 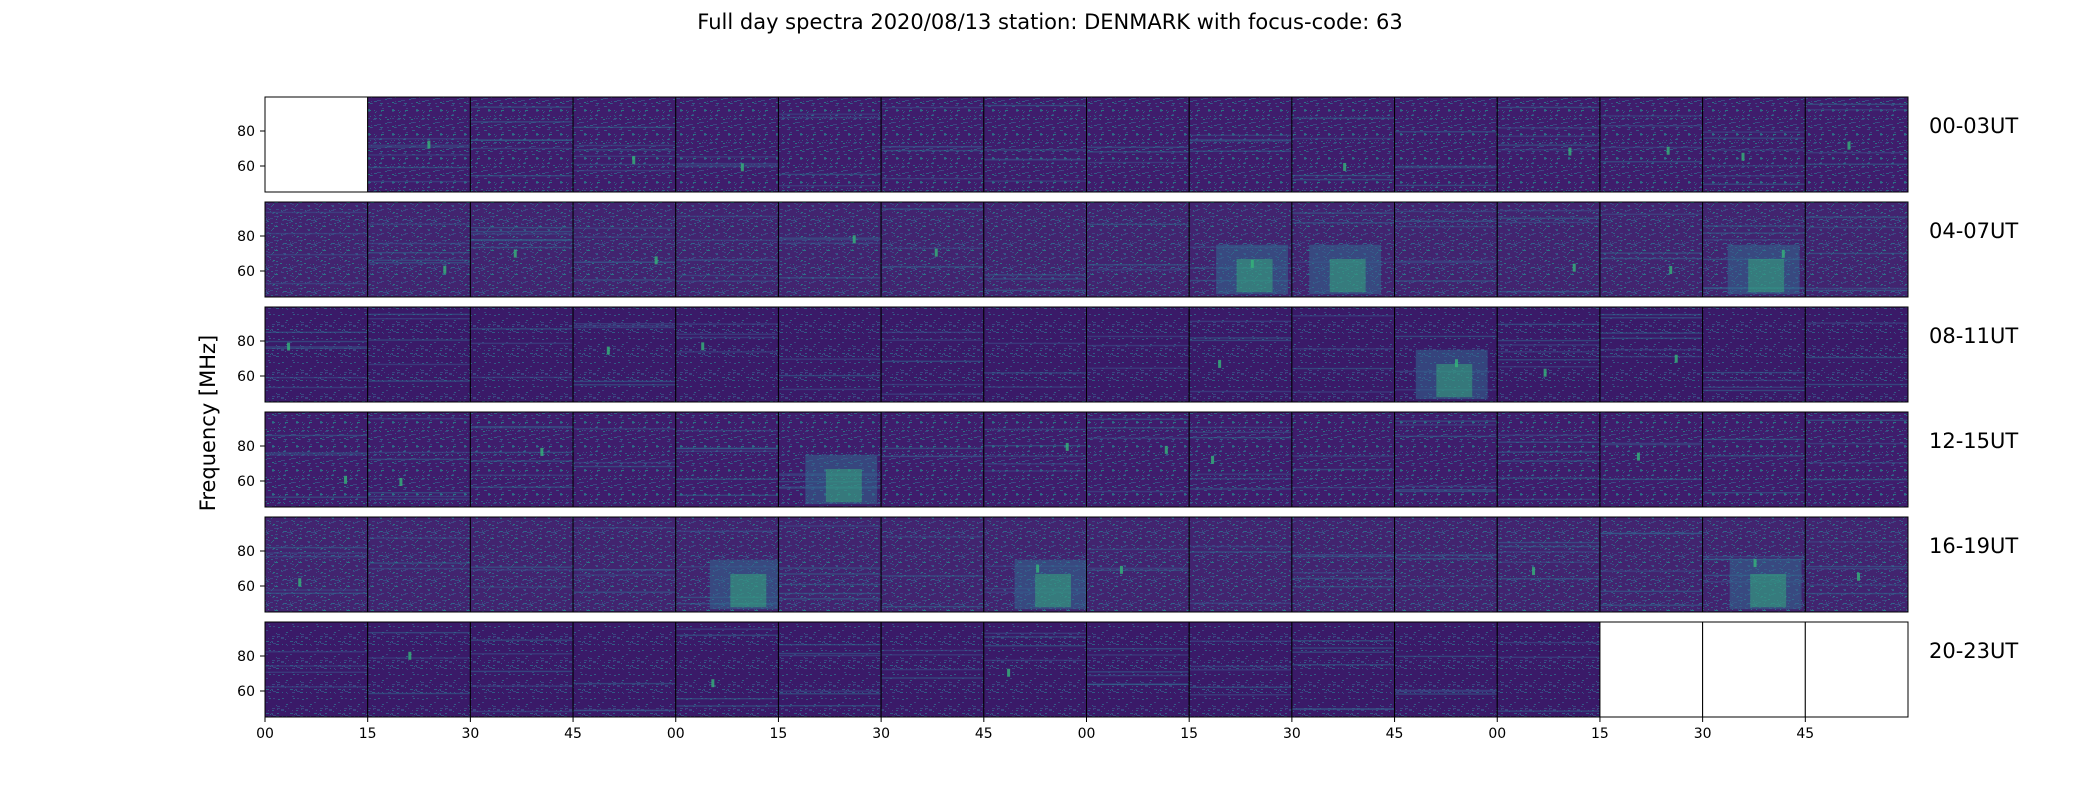 I want to click on spectra-row: 80 60 16-19UT, so click(x=1127, y=564).